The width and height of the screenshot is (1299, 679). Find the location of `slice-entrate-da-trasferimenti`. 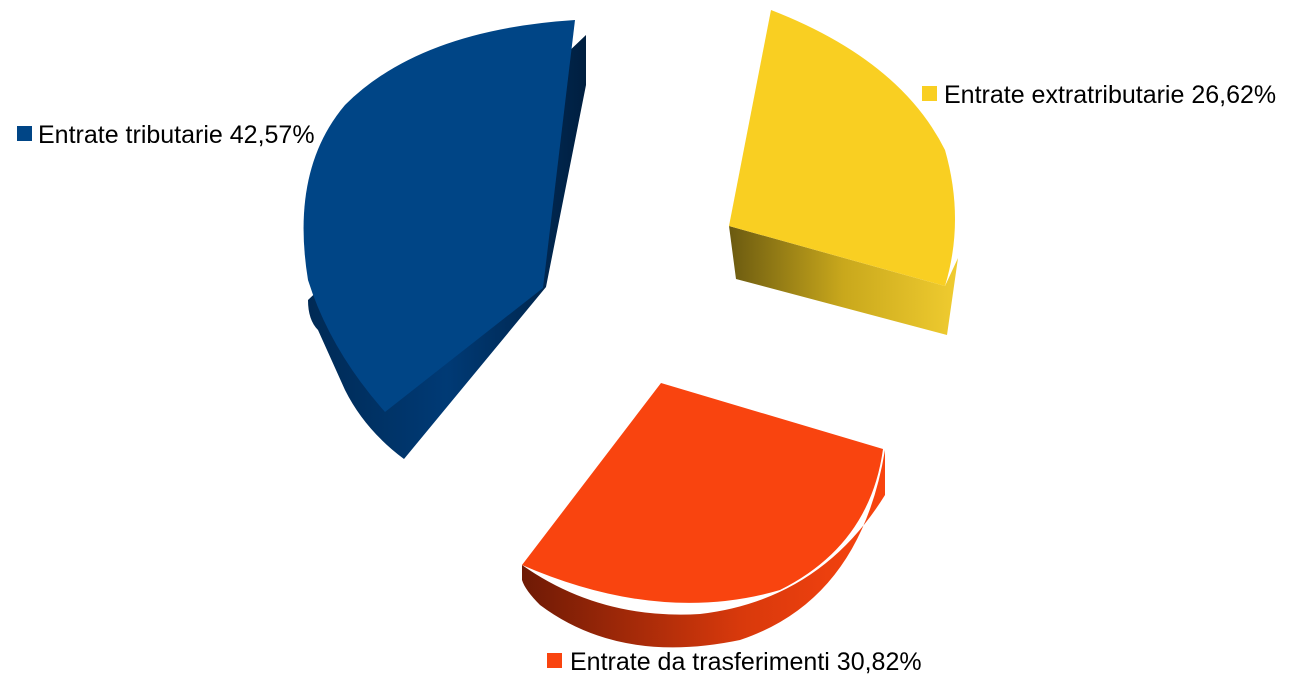

slice-entrate-da-trasferimenti is located at coordinates (703, 515).